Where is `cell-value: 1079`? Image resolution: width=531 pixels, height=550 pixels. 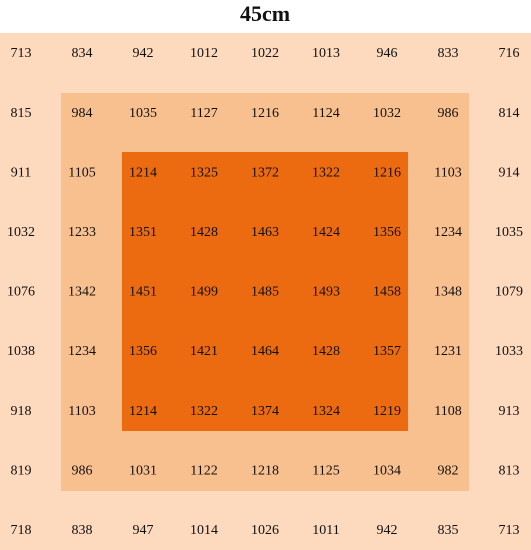 cell-value: 1079 is located at coordinates (509, 292).